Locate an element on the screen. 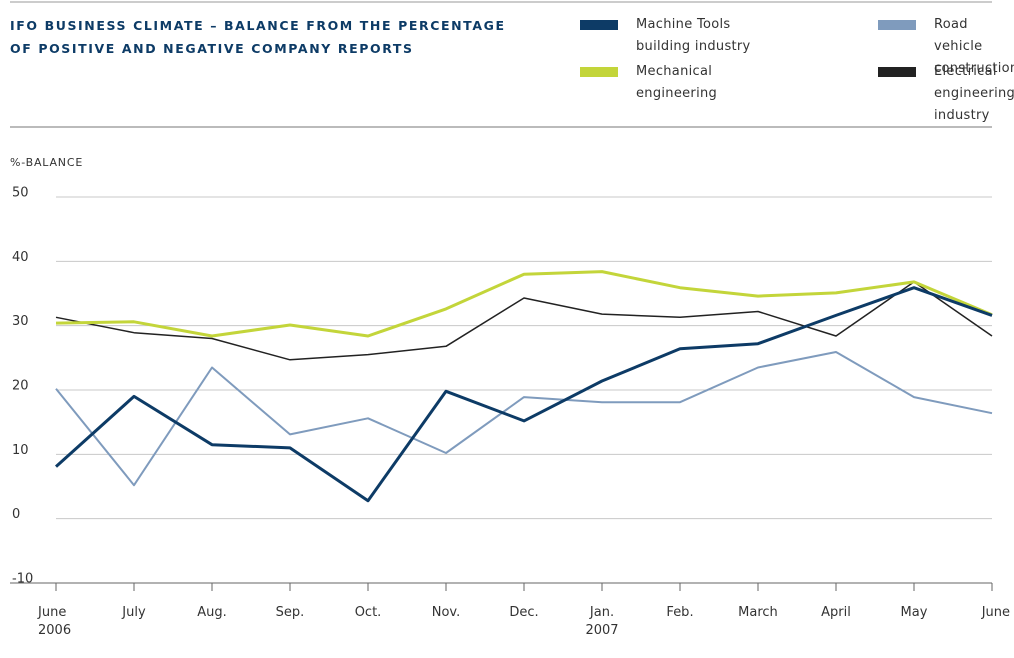  y-tick-label: 40 is located at coordinates (20, 257).